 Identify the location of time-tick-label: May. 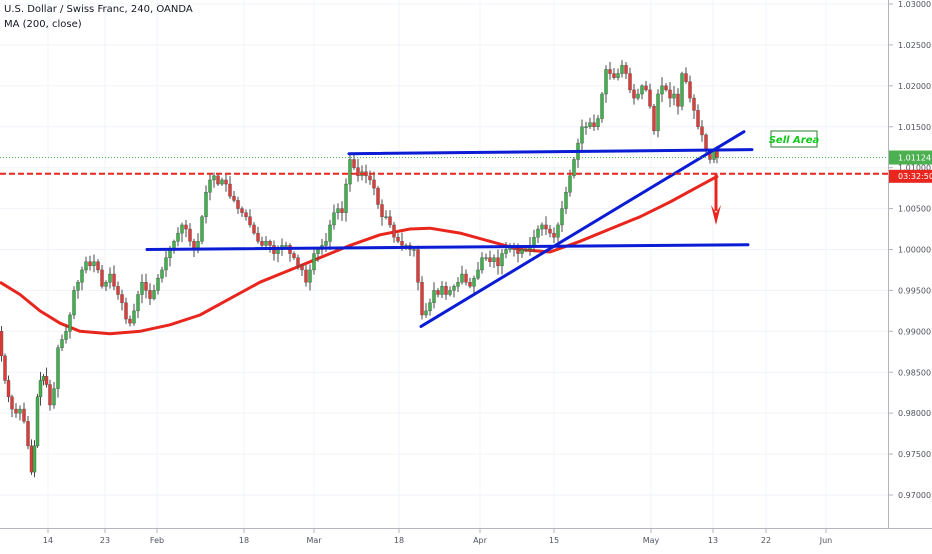
(651, 540).